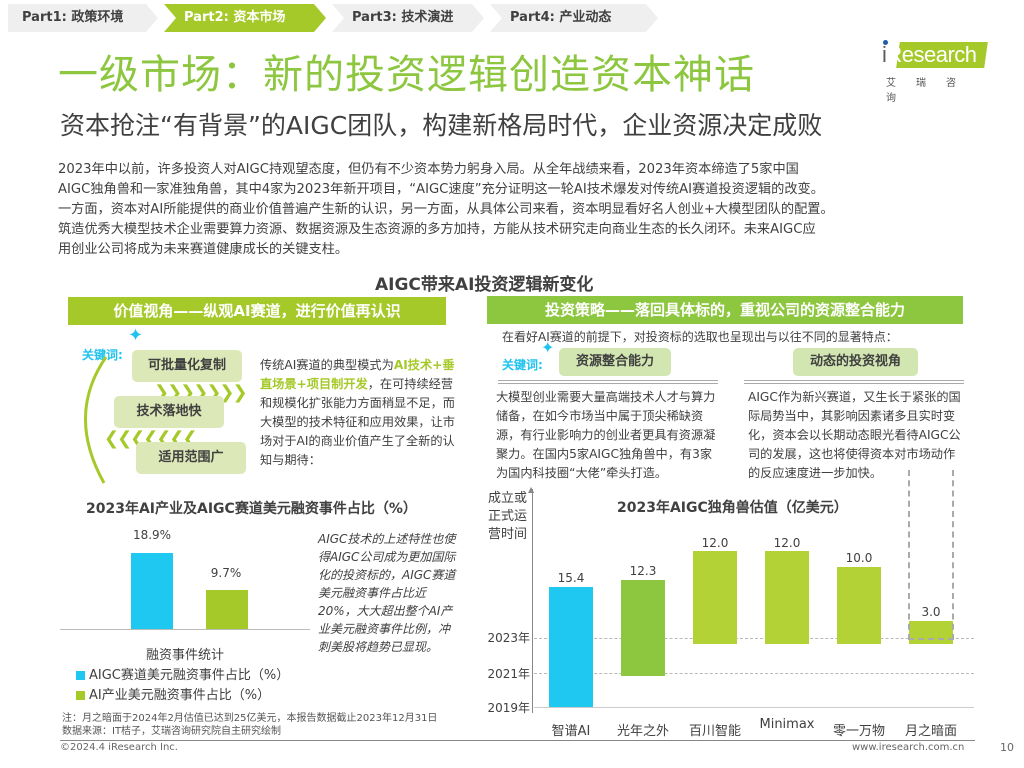  Describe the element at coordinates (859, 605) in the screenshot. I see `bar-lingyi` at that location.